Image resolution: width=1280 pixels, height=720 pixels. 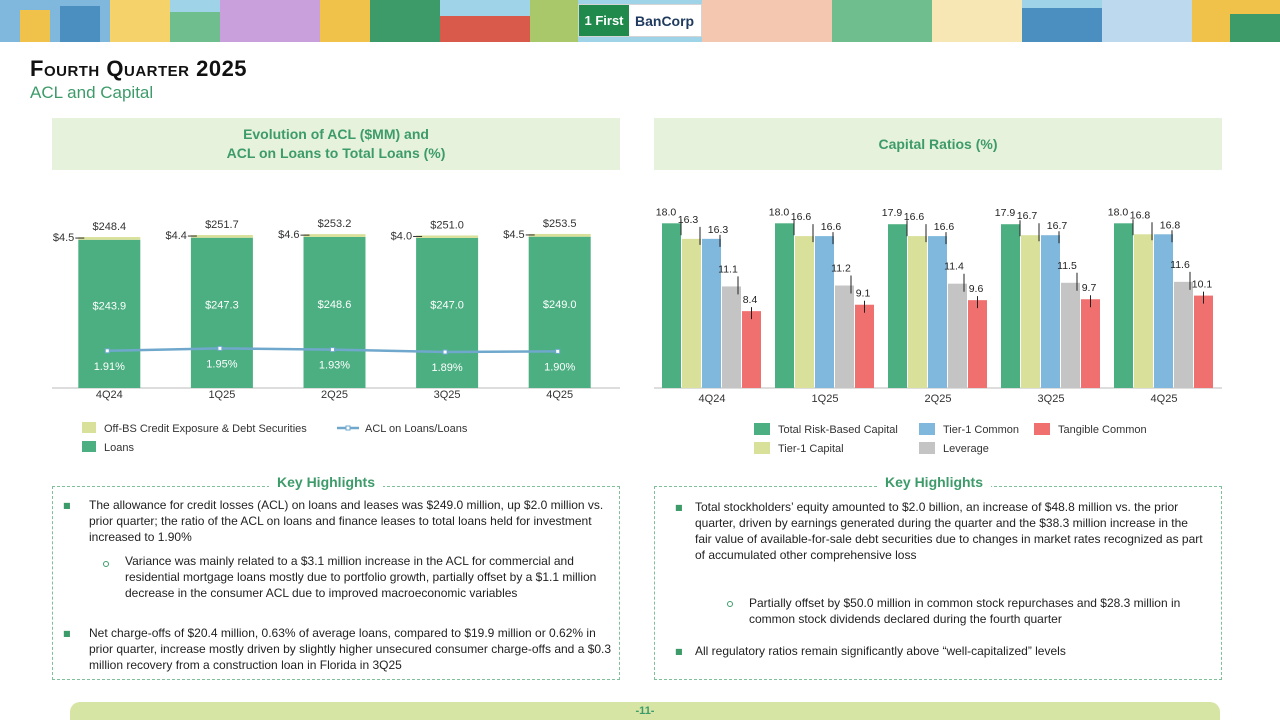 What do you see at coordinates (336, 134) in the screenshot?
I see `acl-chart-title-line1: Evolution of ACL ($MM) and` at bounding box center [336, 134].